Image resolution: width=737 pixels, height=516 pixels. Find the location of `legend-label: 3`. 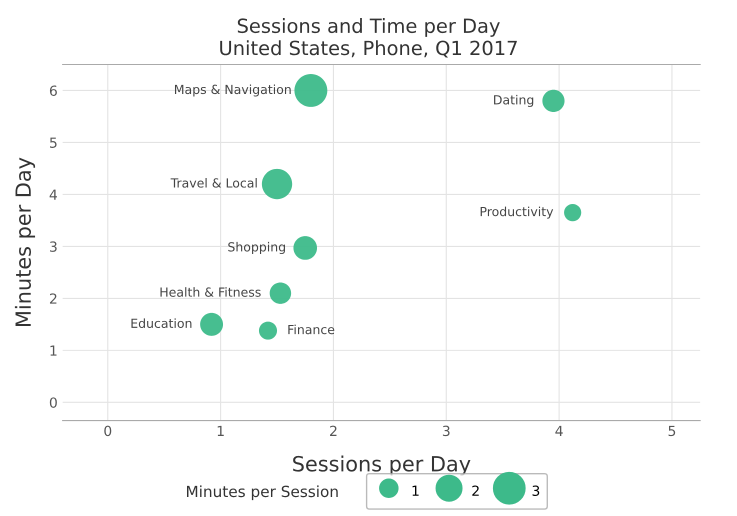

legend-label: 3 is located at coordinates (536, 490).